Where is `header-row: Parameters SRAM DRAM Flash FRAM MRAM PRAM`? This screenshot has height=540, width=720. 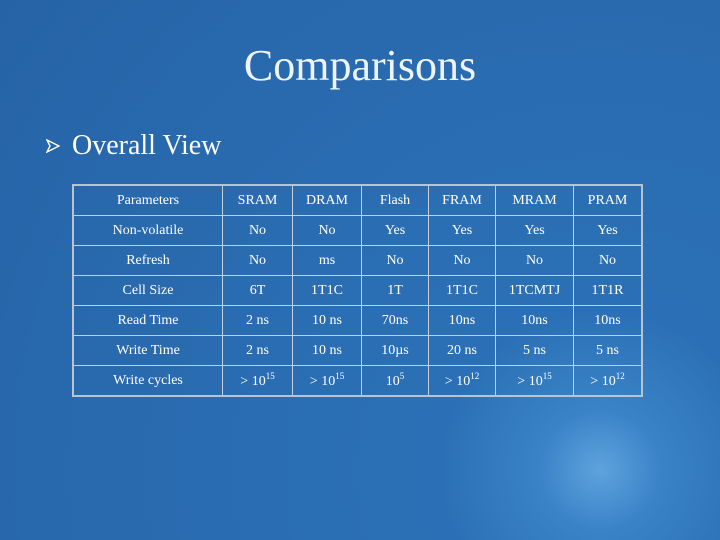
header-row: Parameters SRAM DRAM Flash FRAM MRAM PRAM is located at coordinates (357, 200).